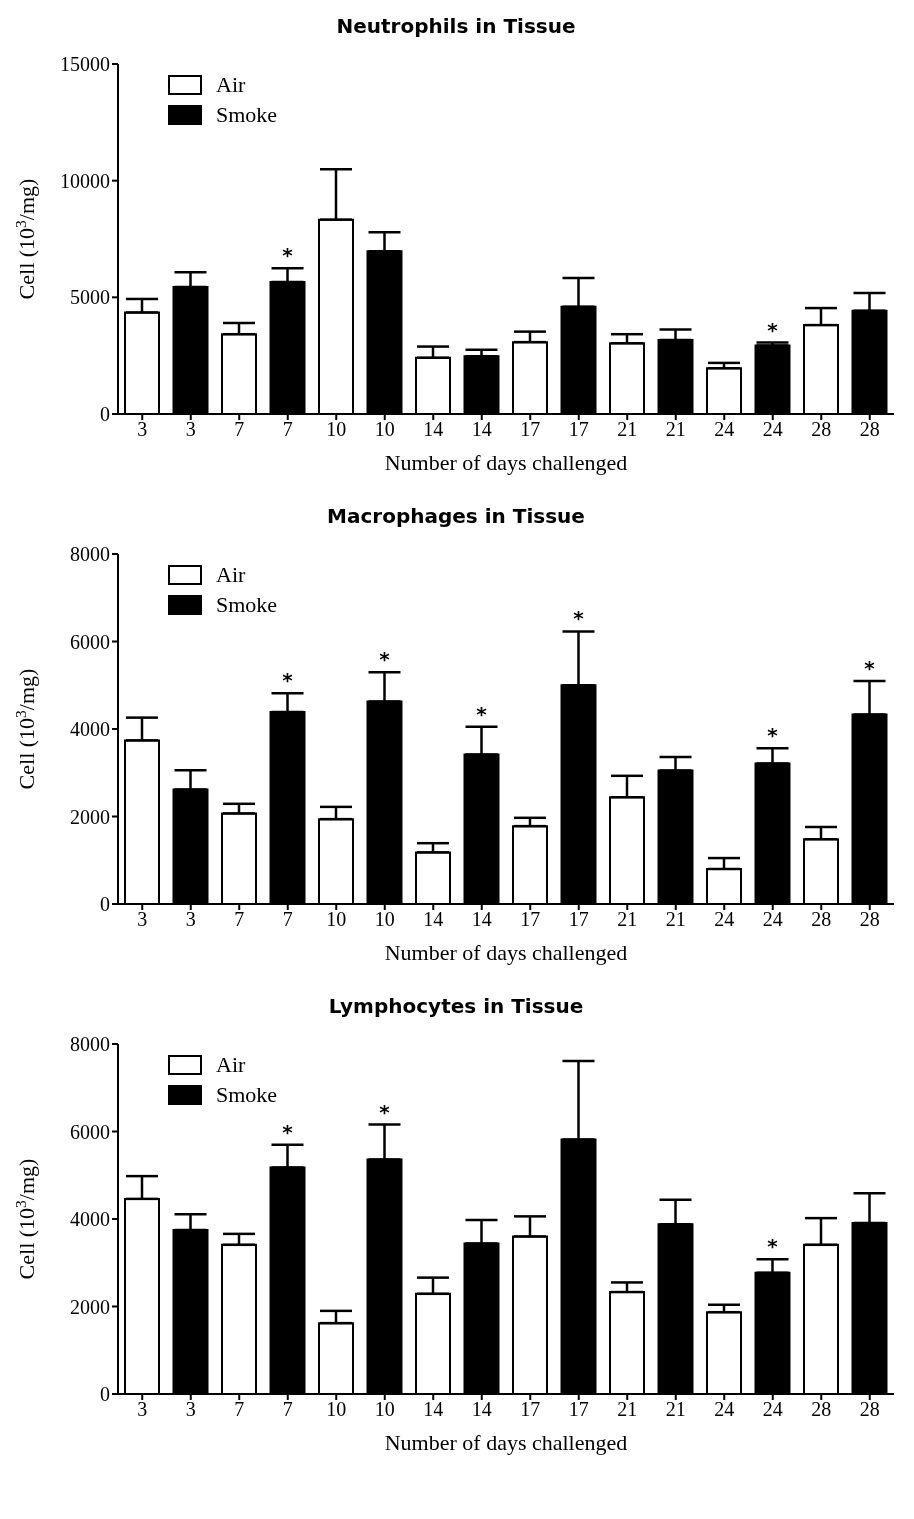 The height and width of the screenshot is (1519, 914). Describe the element at coordinates (456, 26) in the screenshot. I see `chart-title: Neutrophils in Tissue` at that location.